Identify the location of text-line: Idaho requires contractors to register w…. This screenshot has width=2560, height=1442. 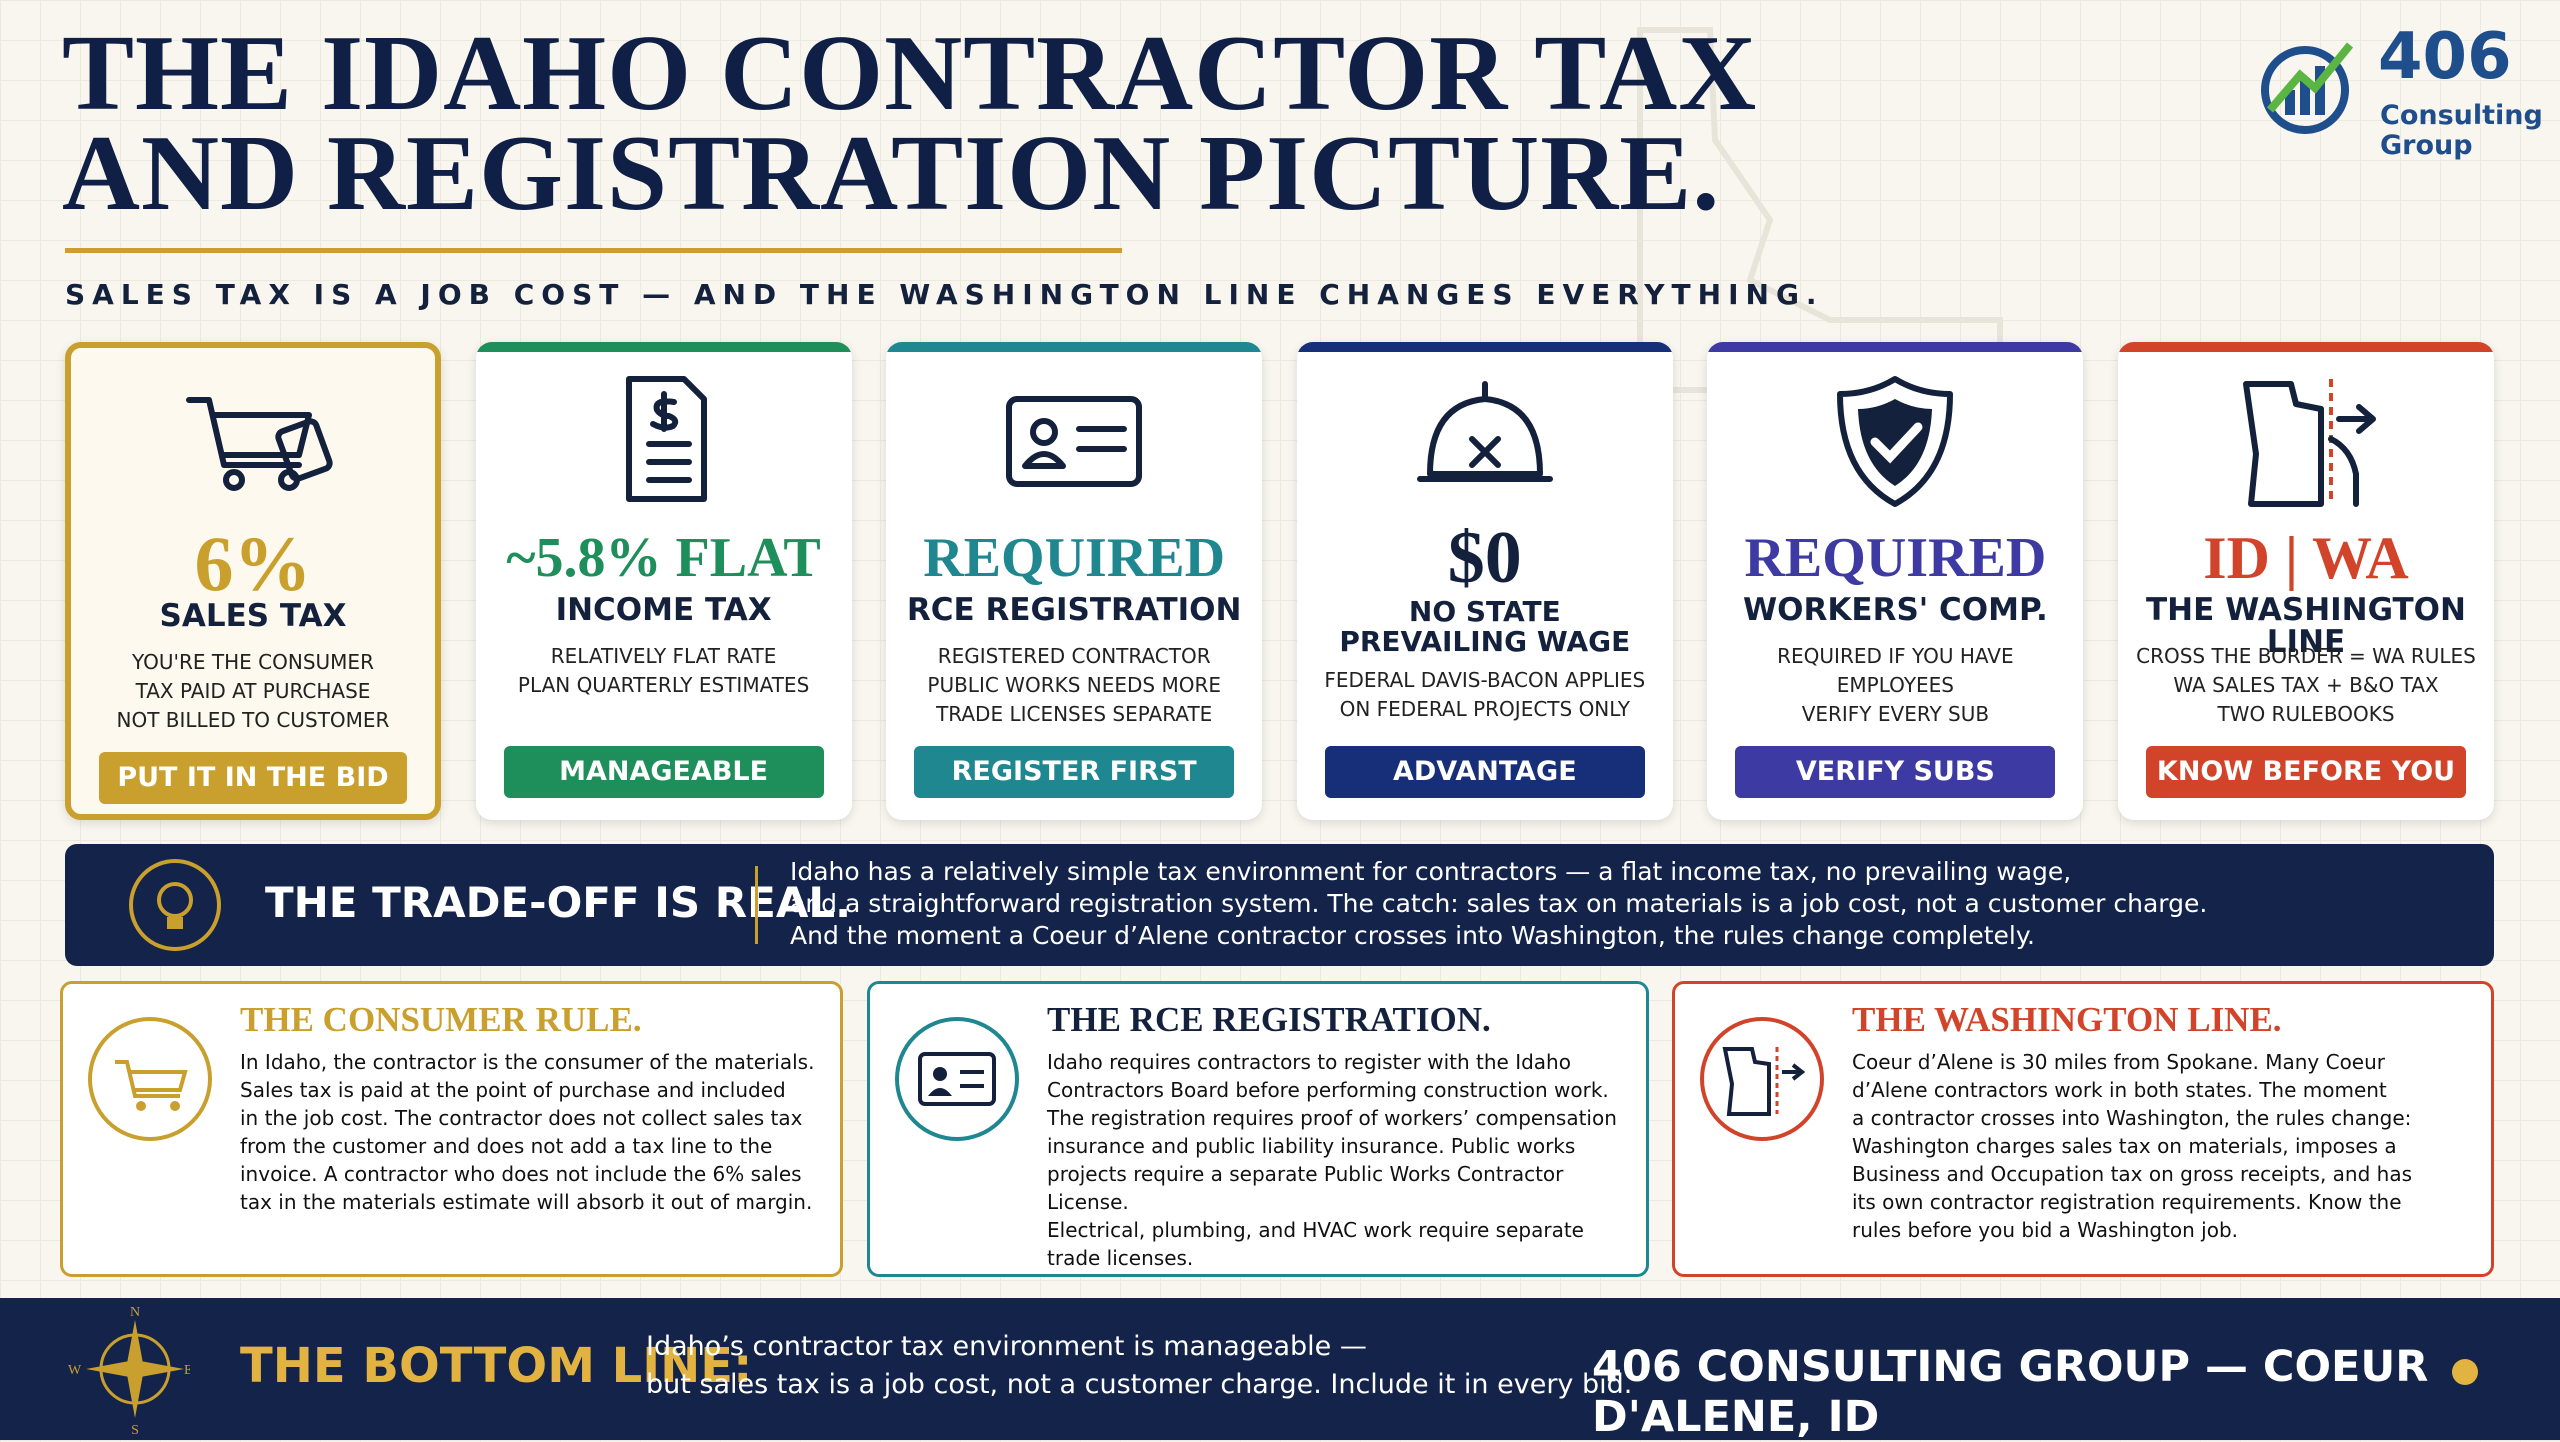
(1309, 1062).